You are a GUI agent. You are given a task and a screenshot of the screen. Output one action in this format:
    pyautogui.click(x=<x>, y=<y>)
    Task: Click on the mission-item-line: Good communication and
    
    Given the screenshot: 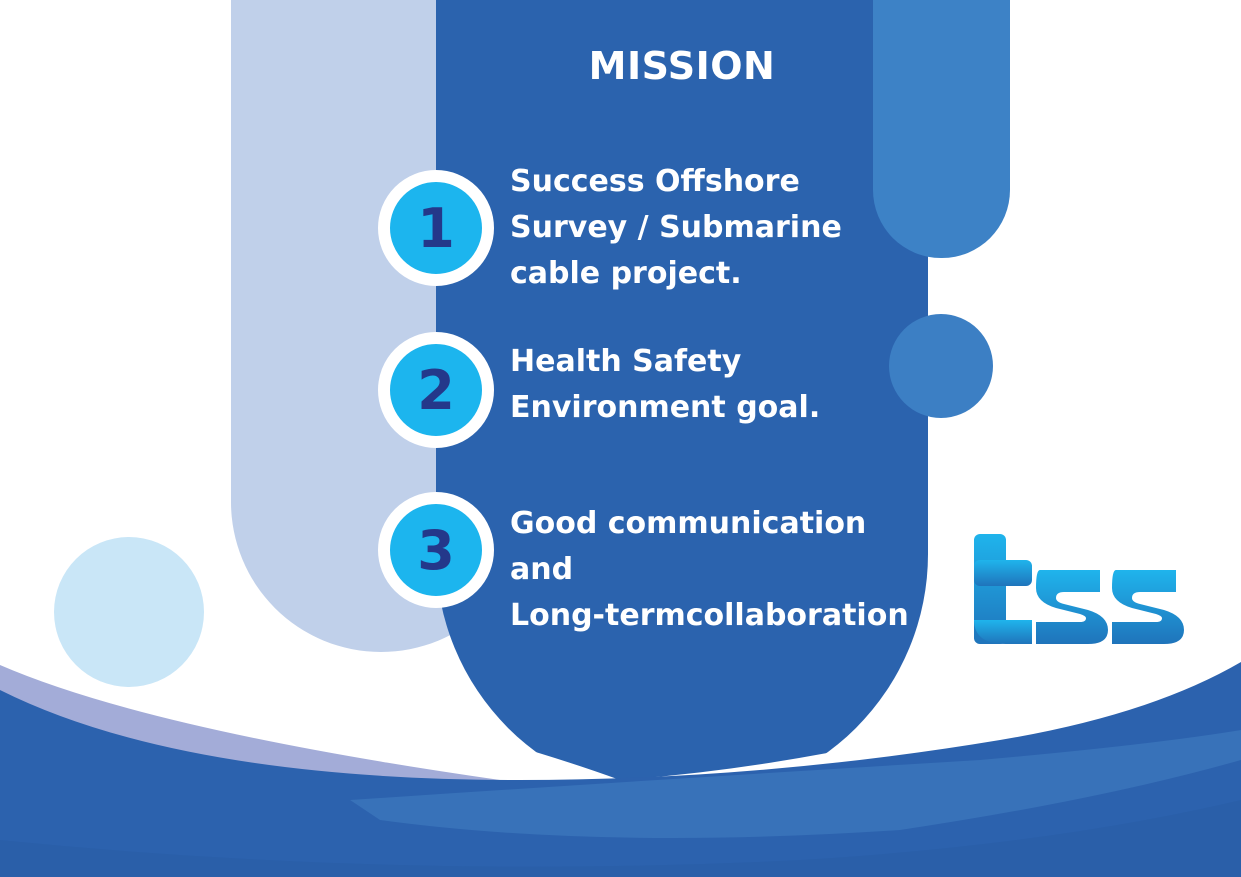 What is the action you would take?
    pyautogui.click(x=688, y=546)
    